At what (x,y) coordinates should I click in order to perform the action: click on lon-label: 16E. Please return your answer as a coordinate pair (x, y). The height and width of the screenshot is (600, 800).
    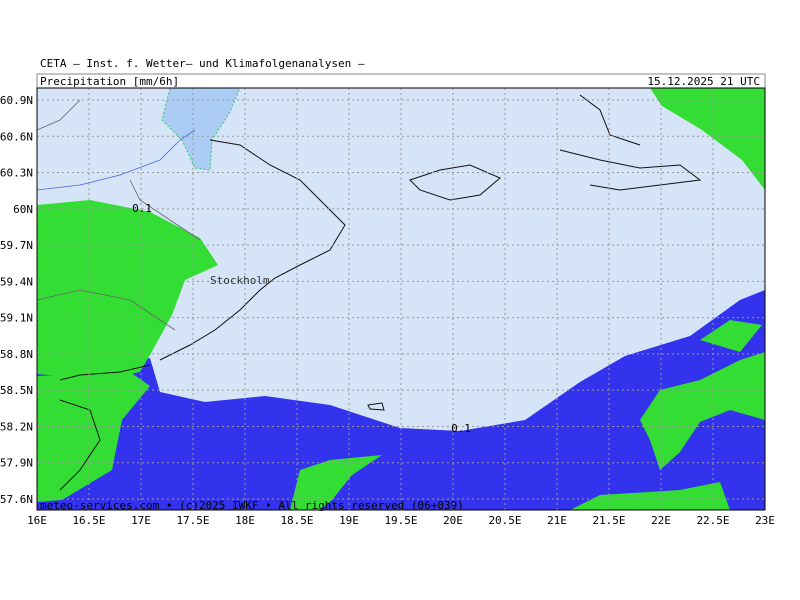
    Looking at the image, I should click on (37, 520).